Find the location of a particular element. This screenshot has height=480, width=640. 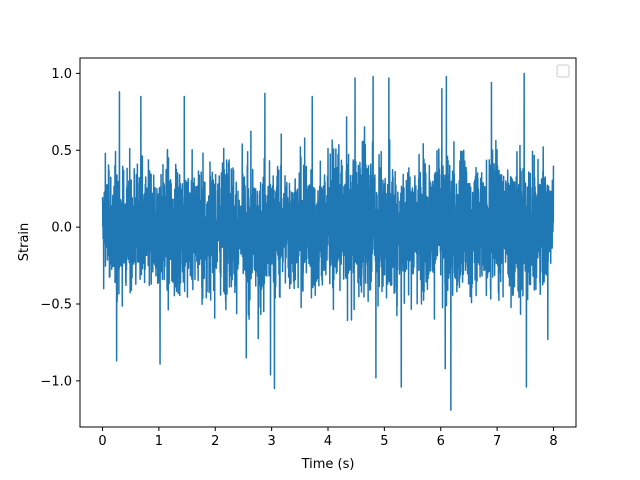

y-tick-label: 0.0 is located at coordinates (61, 228).